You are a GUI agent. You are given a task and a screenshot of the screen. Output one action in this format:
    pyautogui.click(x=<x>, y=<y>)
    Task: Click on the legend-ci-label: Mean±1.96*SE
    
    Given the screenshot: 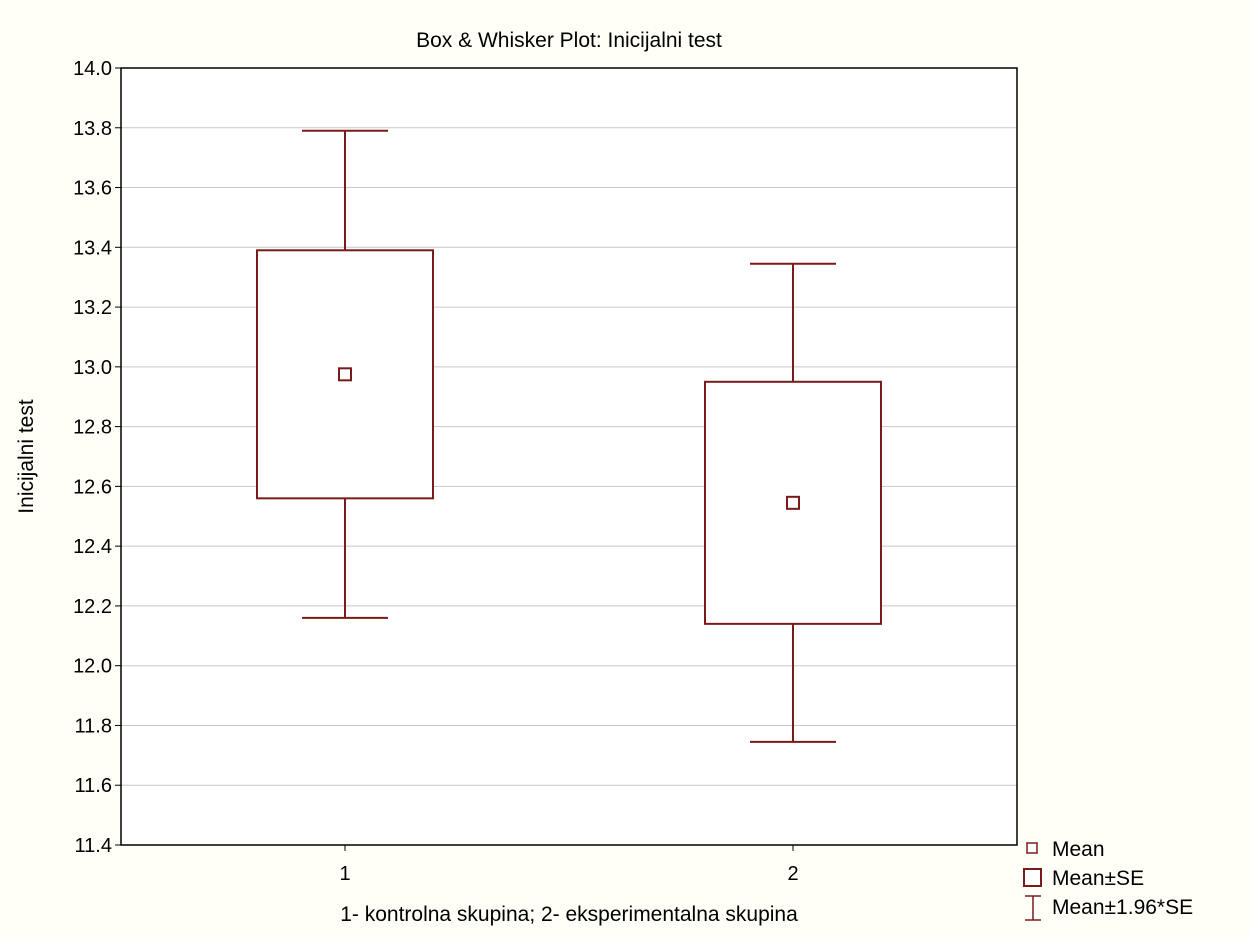 What is the action you would take?
    pyautogui.click(x=1122, y=907)
    